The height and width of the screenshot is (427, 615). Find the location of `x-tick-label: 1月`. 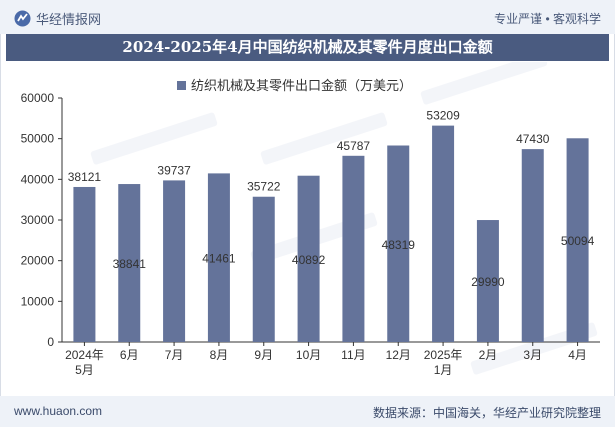

x-tick-label: 1月 is located at coordinates (443, 370).